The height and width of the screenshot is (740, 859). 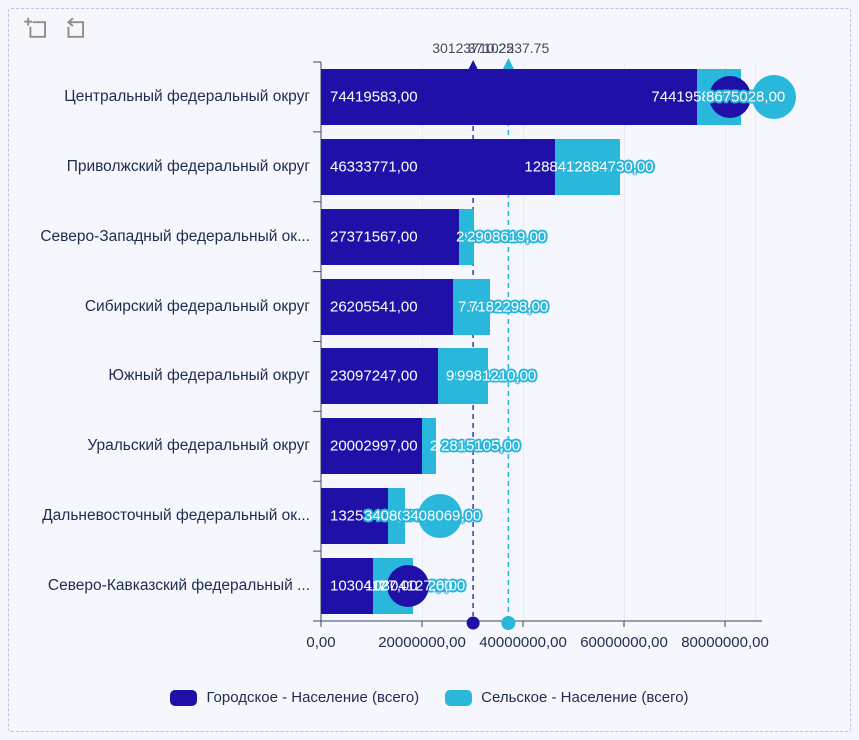 I want to click on toolbox-area-zoom-button, so click(x=35, y=29).